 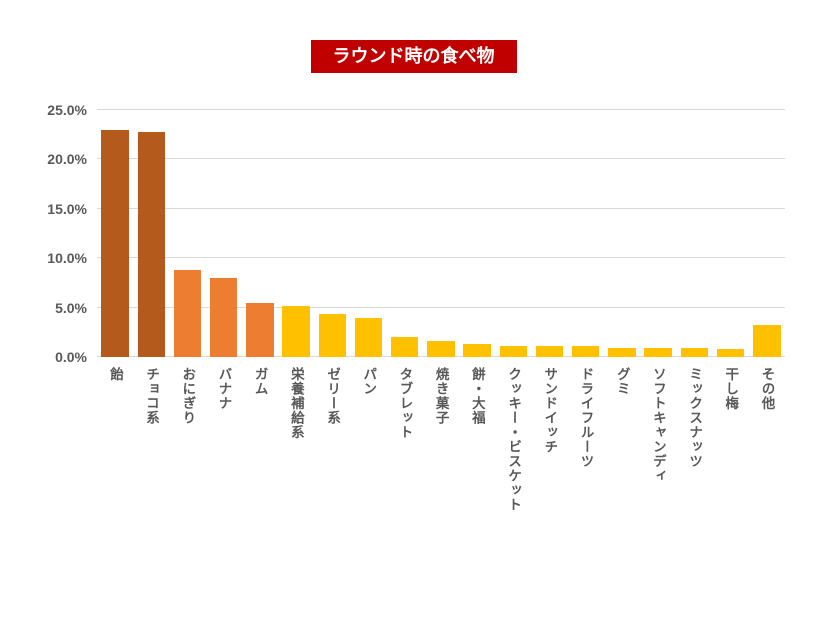 I want to click on x-tick-label: 餅・大福, so click(x=477, y=396).